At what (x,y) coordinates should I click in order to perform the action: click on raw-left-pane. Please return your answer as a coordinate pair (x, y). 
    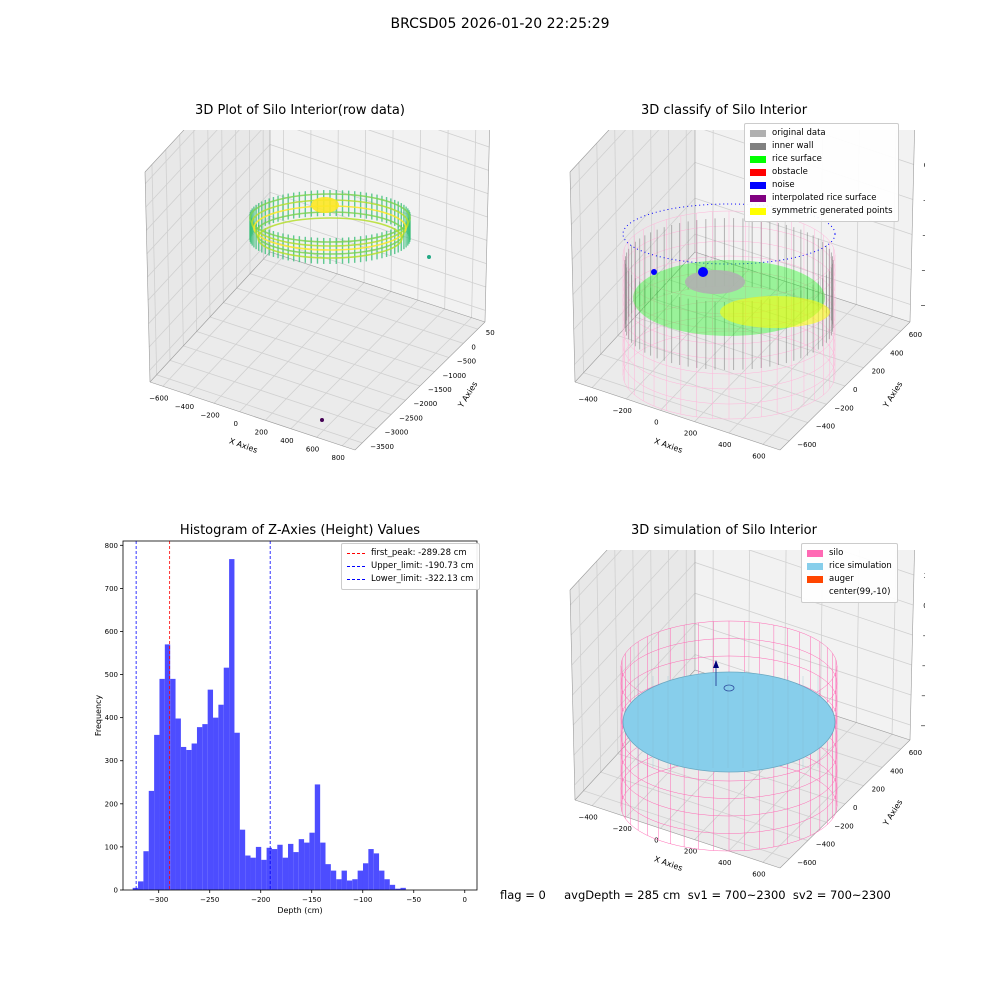
    Looking at the image, I should click on (207, 256).